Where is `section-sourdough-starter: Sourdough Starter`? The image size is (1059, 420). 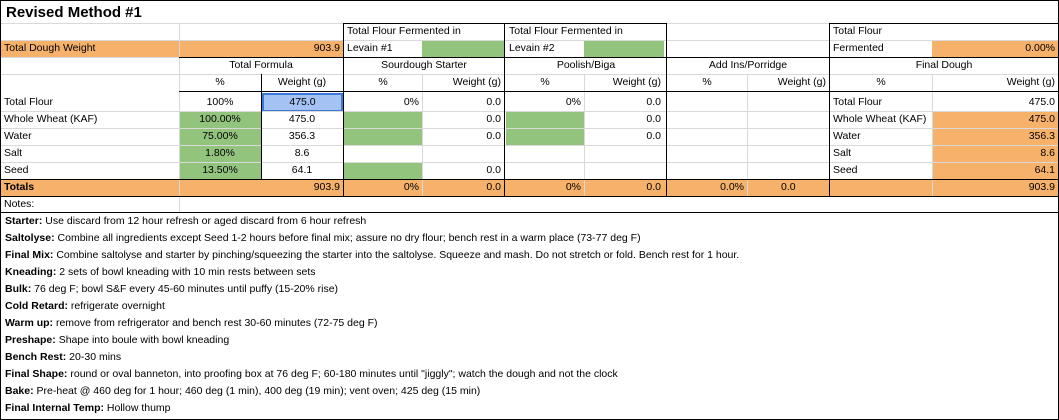 section-sourdough-starter: Sourdough Starter is located at coordinates (424, 65).